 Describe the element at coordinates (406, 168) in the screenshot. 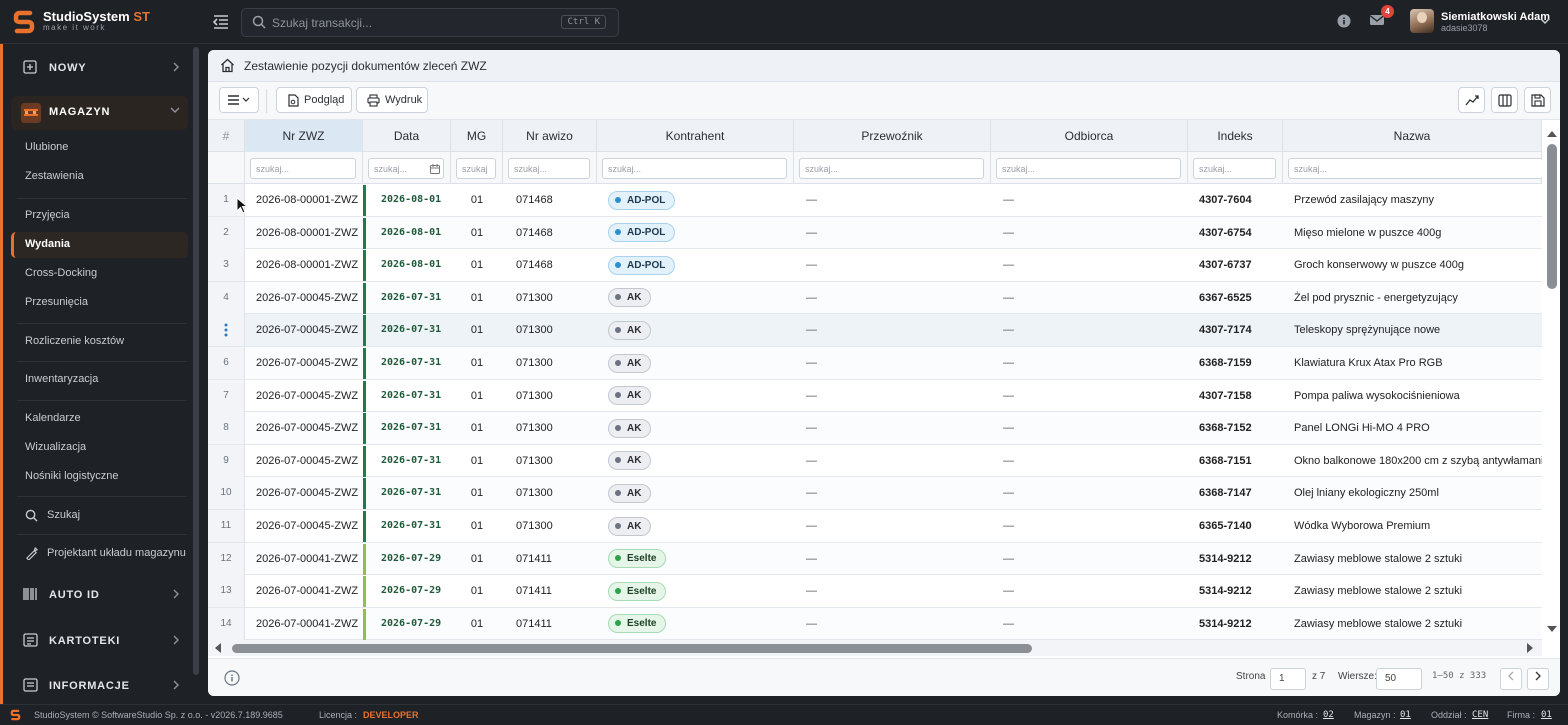

I see `filter-input-data` at that location.